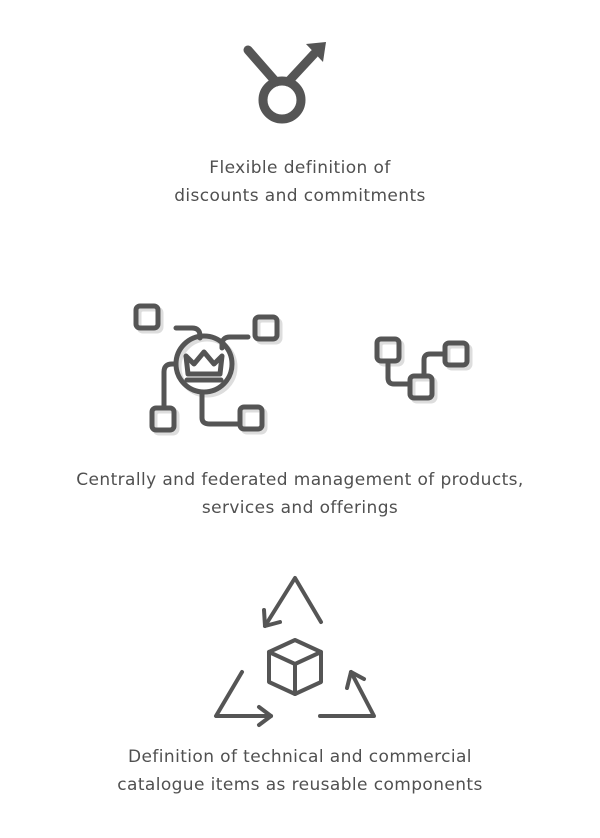 The width and height of the screenshot is (600, 838). I want to click on caption-line: Flexible definition of, so click(300, 168).